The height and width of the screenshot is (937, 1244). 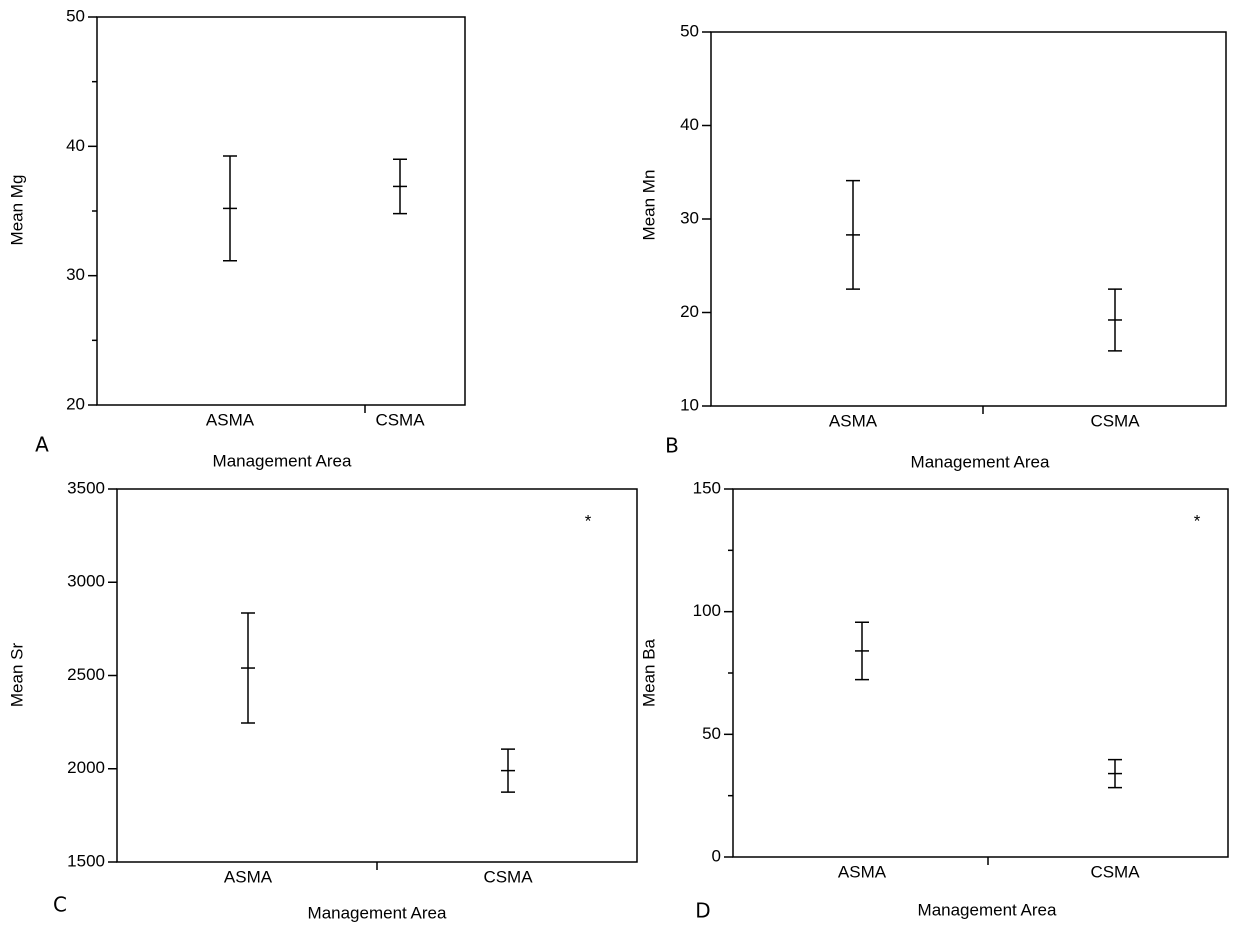 What do you see at coordinates (716, 855) in the screenshot?
I see `y-tick-label: 0` at bounding box center [716, 855].